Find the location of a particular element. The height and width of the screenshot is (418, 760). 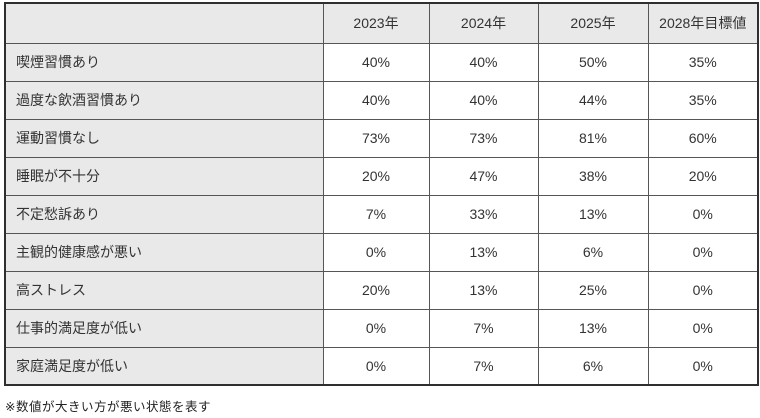

table-row: 仕事的満足度が低い 0% 7% 13% 0% is located at coordinates (381, 328).